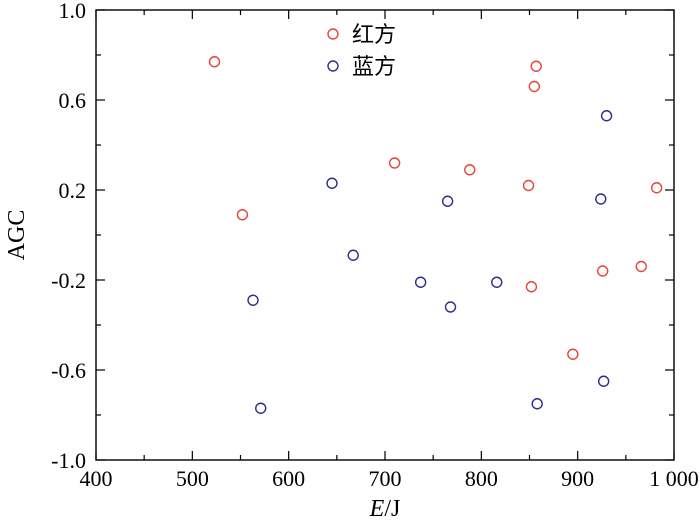  I want to click on x-tick-label: 1 000, so click(674, 478).